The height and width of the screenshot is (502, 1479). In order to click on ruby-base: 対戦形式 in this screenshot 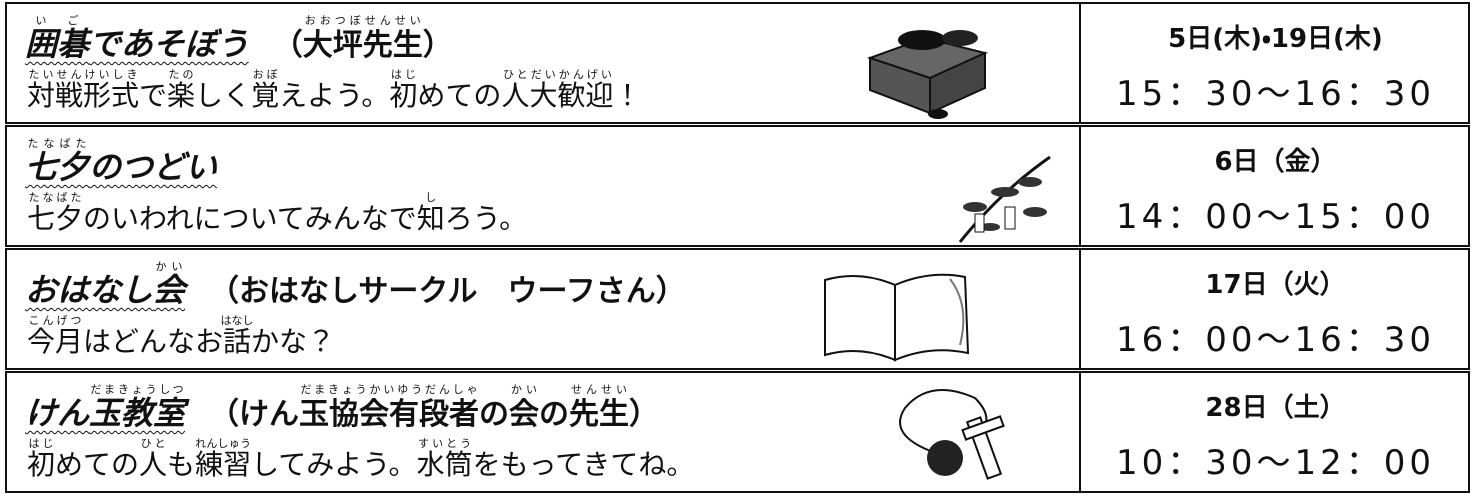, I will do `click(83, 95)`.